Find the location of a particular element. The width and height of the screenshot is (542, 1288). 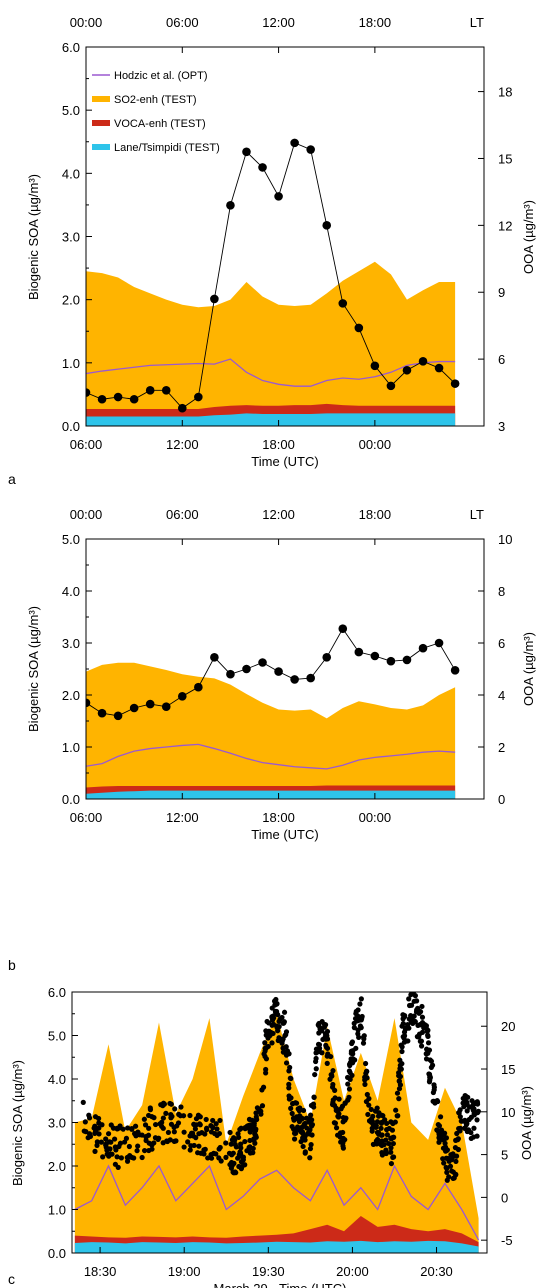

y2-tick-label: 2 is located at coordinates (501, 747).